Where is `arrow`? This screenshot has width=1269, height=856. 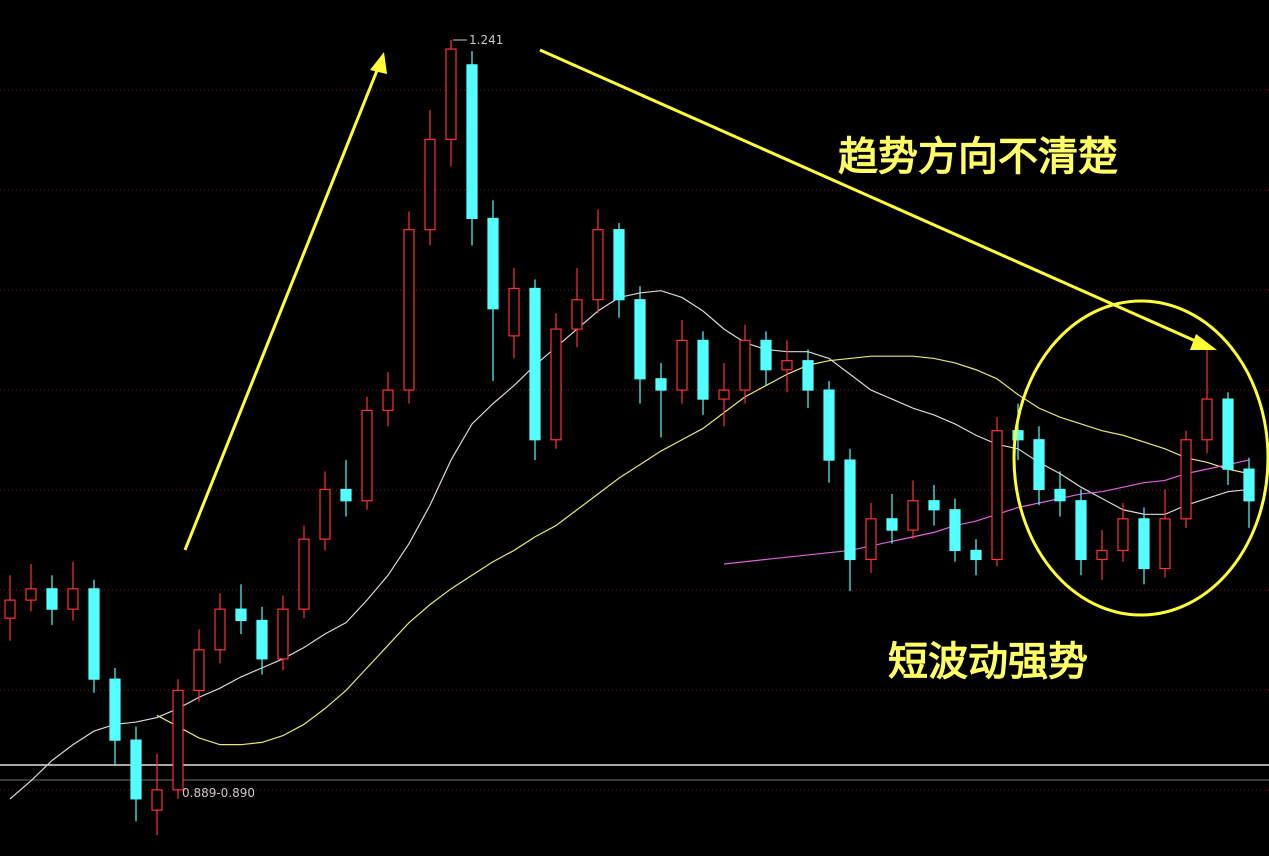
arrow is located at coordinates (281, 309).